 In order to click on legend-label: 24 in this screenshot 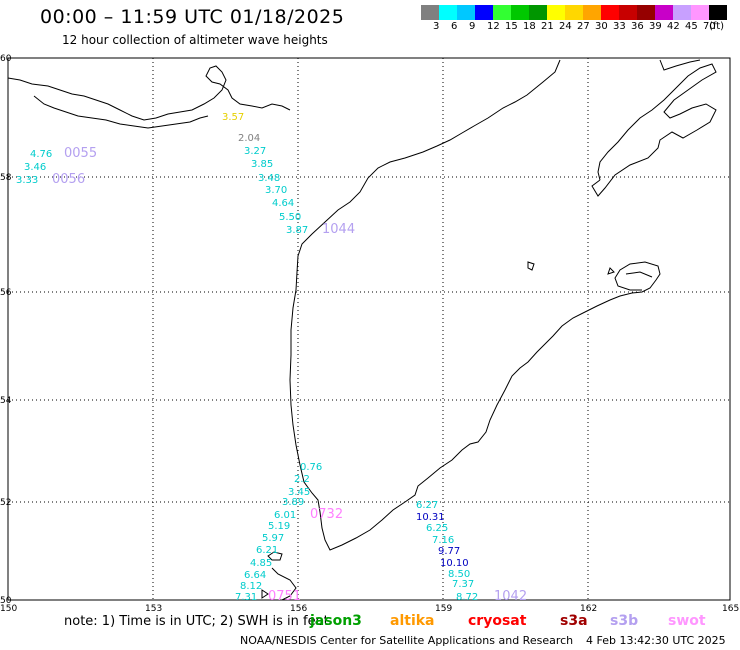, I will do `click(565, 26)`.